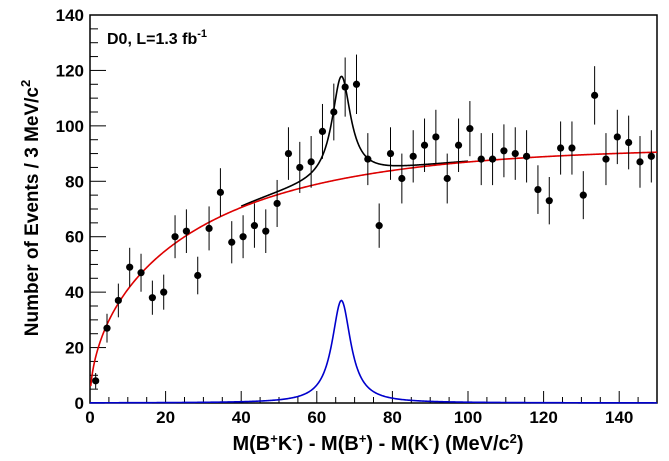 The image size is (669, 461). I want to click on x-tick-label: 140, so click(619, 417).